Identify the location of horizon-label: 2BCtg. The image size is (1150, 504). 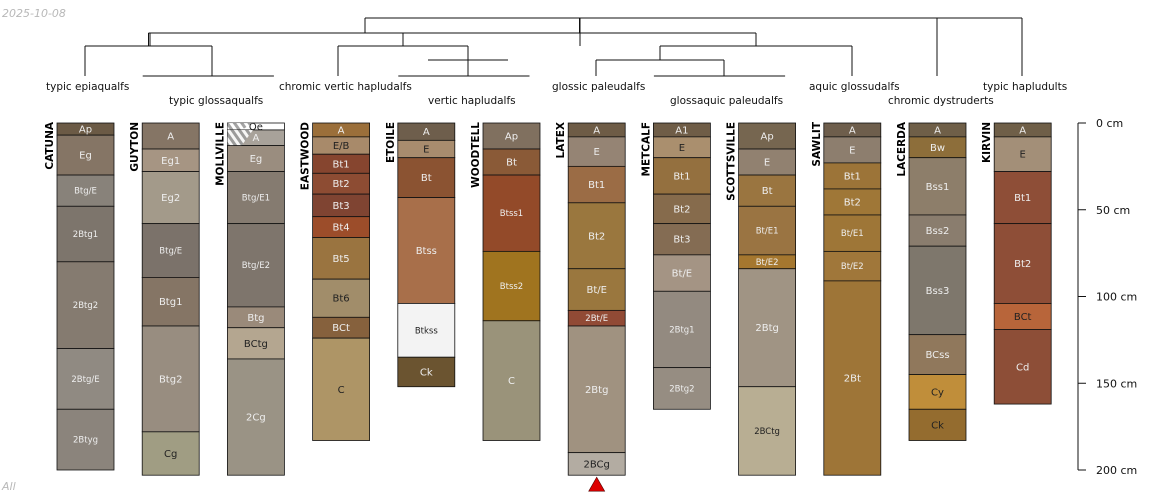
(767, 432).